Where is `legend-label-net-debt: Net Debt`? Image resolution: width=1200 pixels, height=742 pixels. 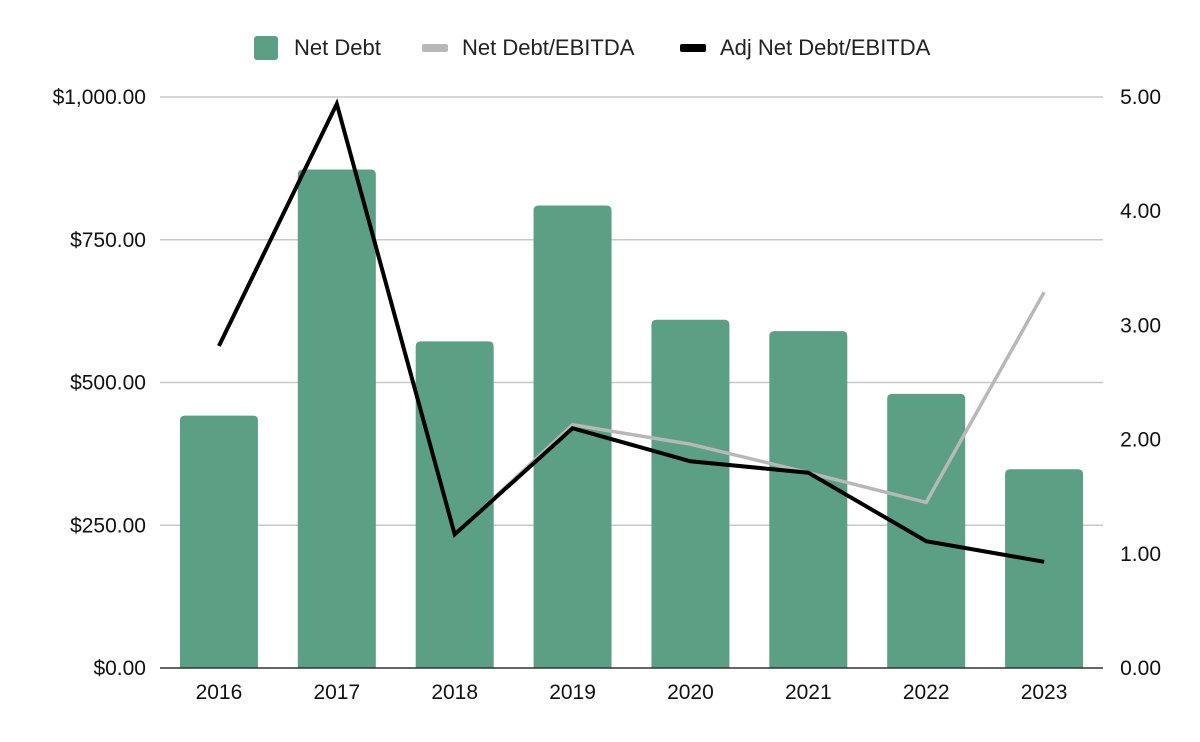
legend-label-net-debt: Net Debt is located at coordinates (337, 47).